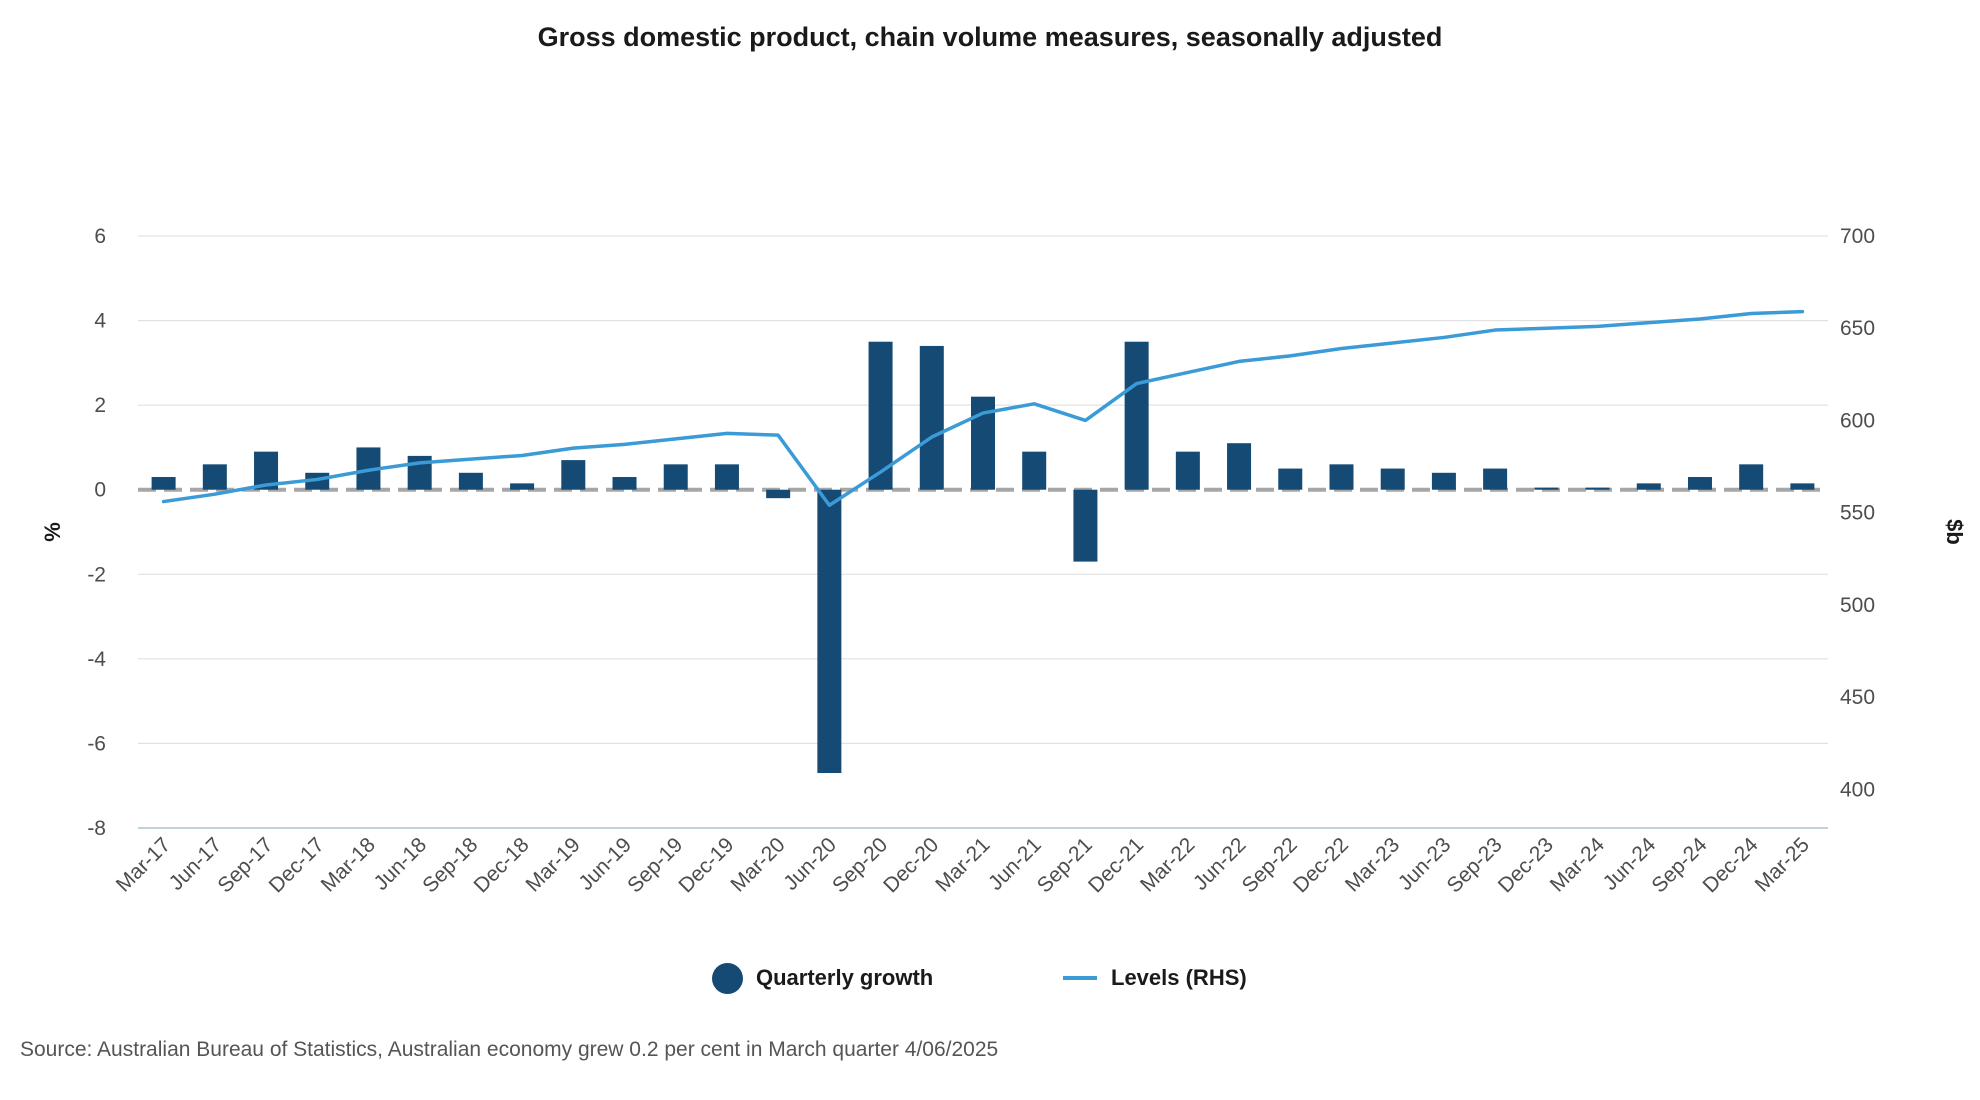 The image size is (1980, 1100). Describe the element at coordinates (1954, 532) in the screenshot. I see `y2-axis-title: $b` at that location.